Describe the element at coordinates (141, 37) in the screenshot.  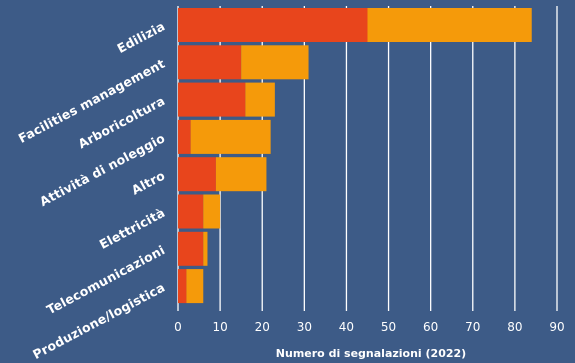
I see `category-label-0: Edilizia` at that location.